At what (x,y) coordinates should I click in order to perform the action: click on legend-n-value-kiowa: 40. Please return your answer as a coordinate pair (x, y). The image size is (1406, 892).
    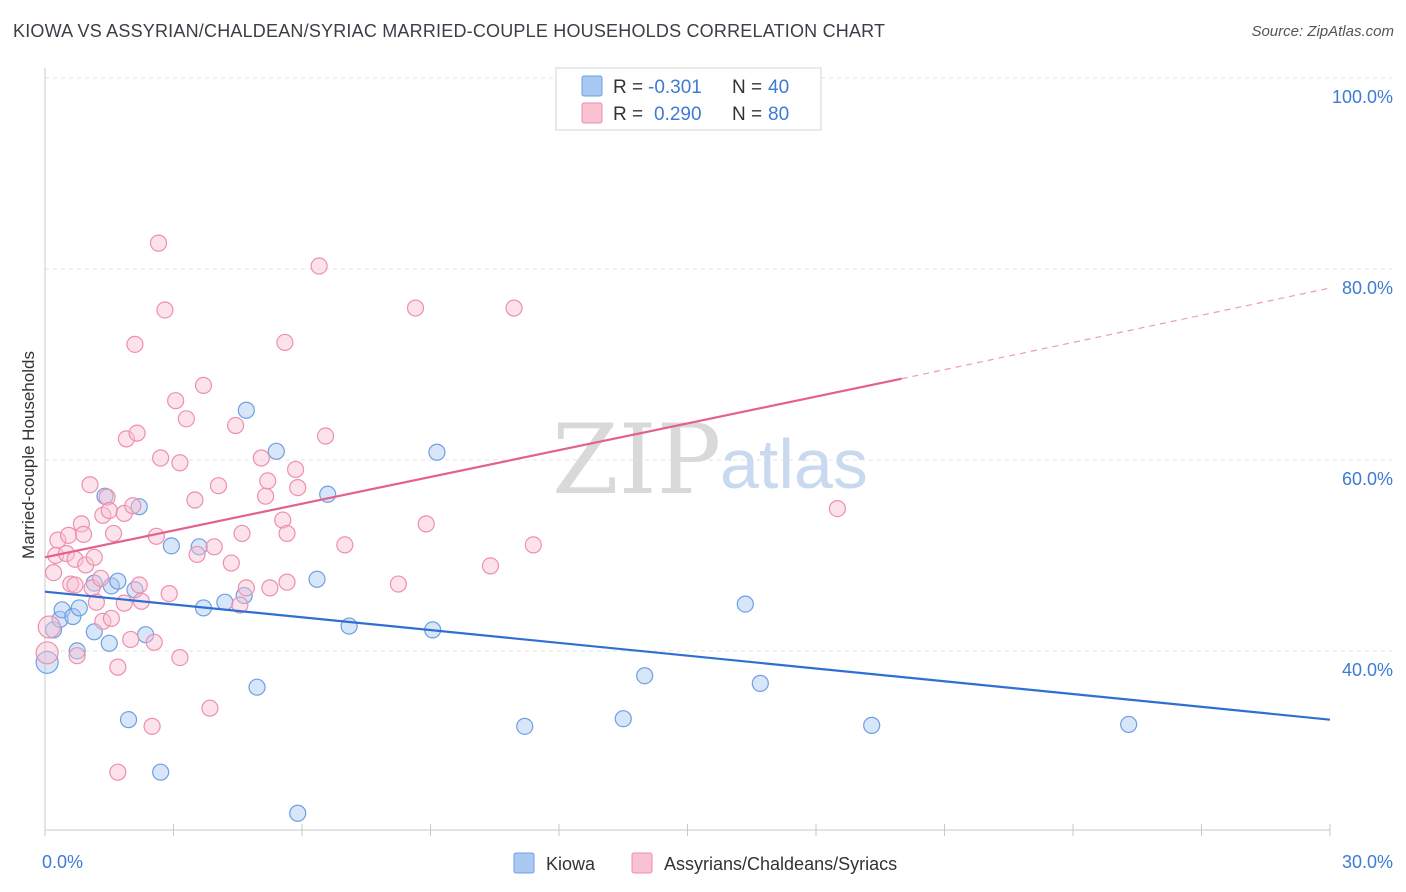
    Looking at the image, I should click on (778, 87).